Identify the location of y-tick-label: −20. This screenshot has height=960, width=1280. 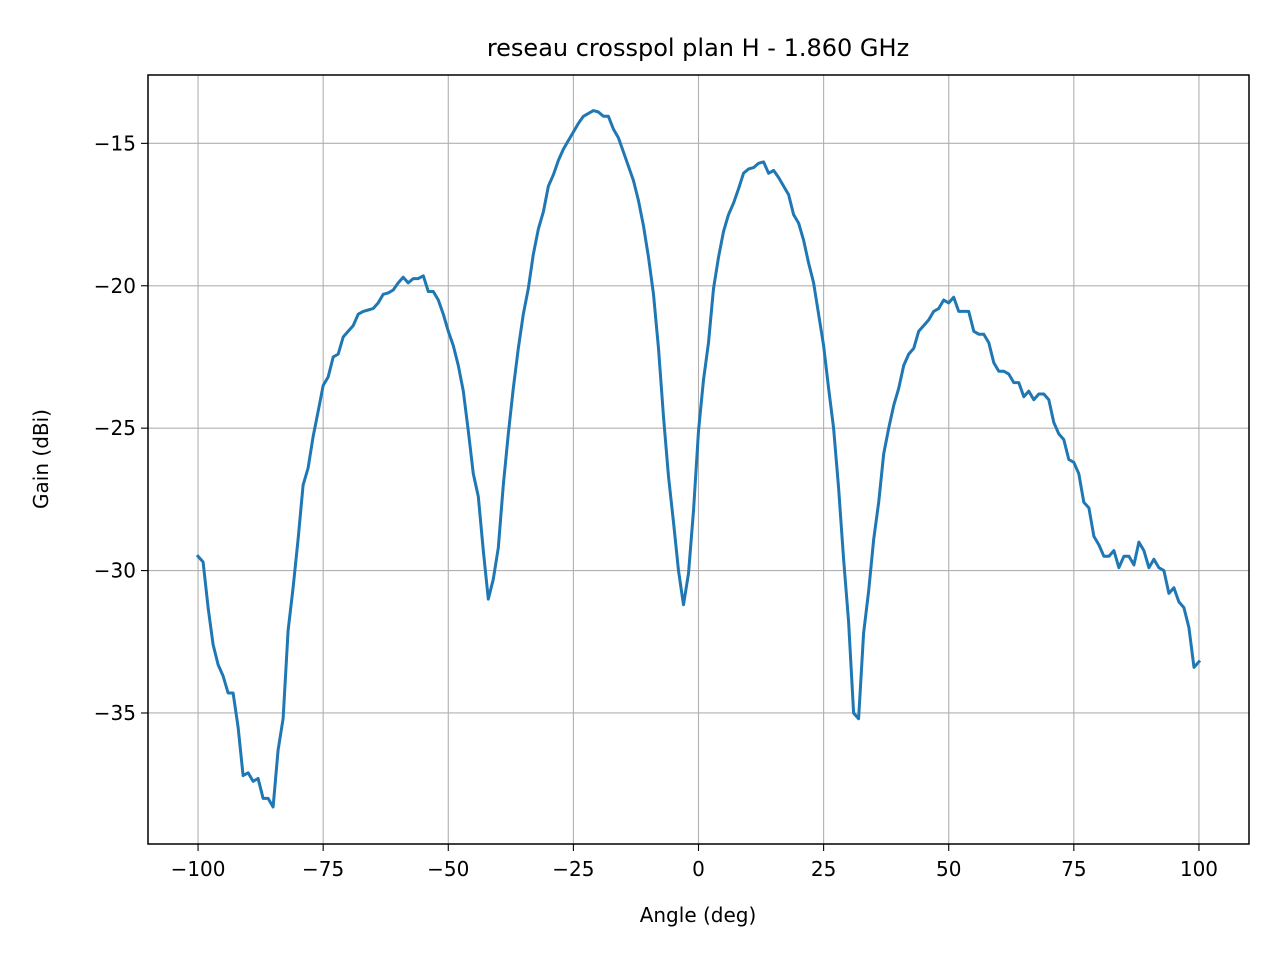
(115, 286).